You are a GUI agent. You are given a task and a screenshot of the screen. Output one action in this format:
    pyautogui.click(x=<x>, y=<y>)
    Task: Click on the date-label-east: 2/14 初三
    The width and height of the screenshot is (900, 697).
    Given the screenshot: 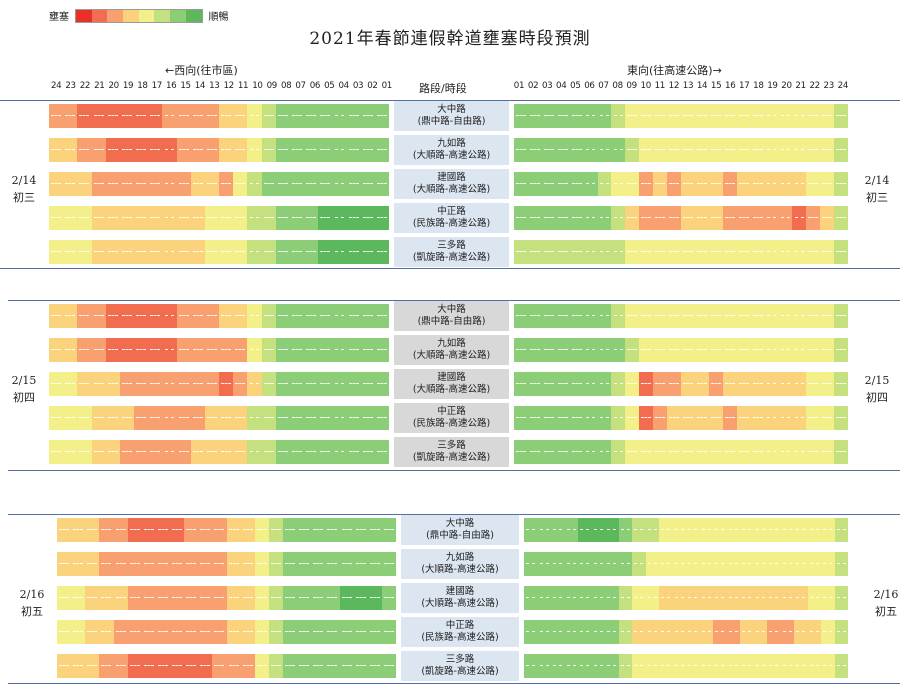 What is the action you would take?
    pyautogui.click(x=877, y=189)
    